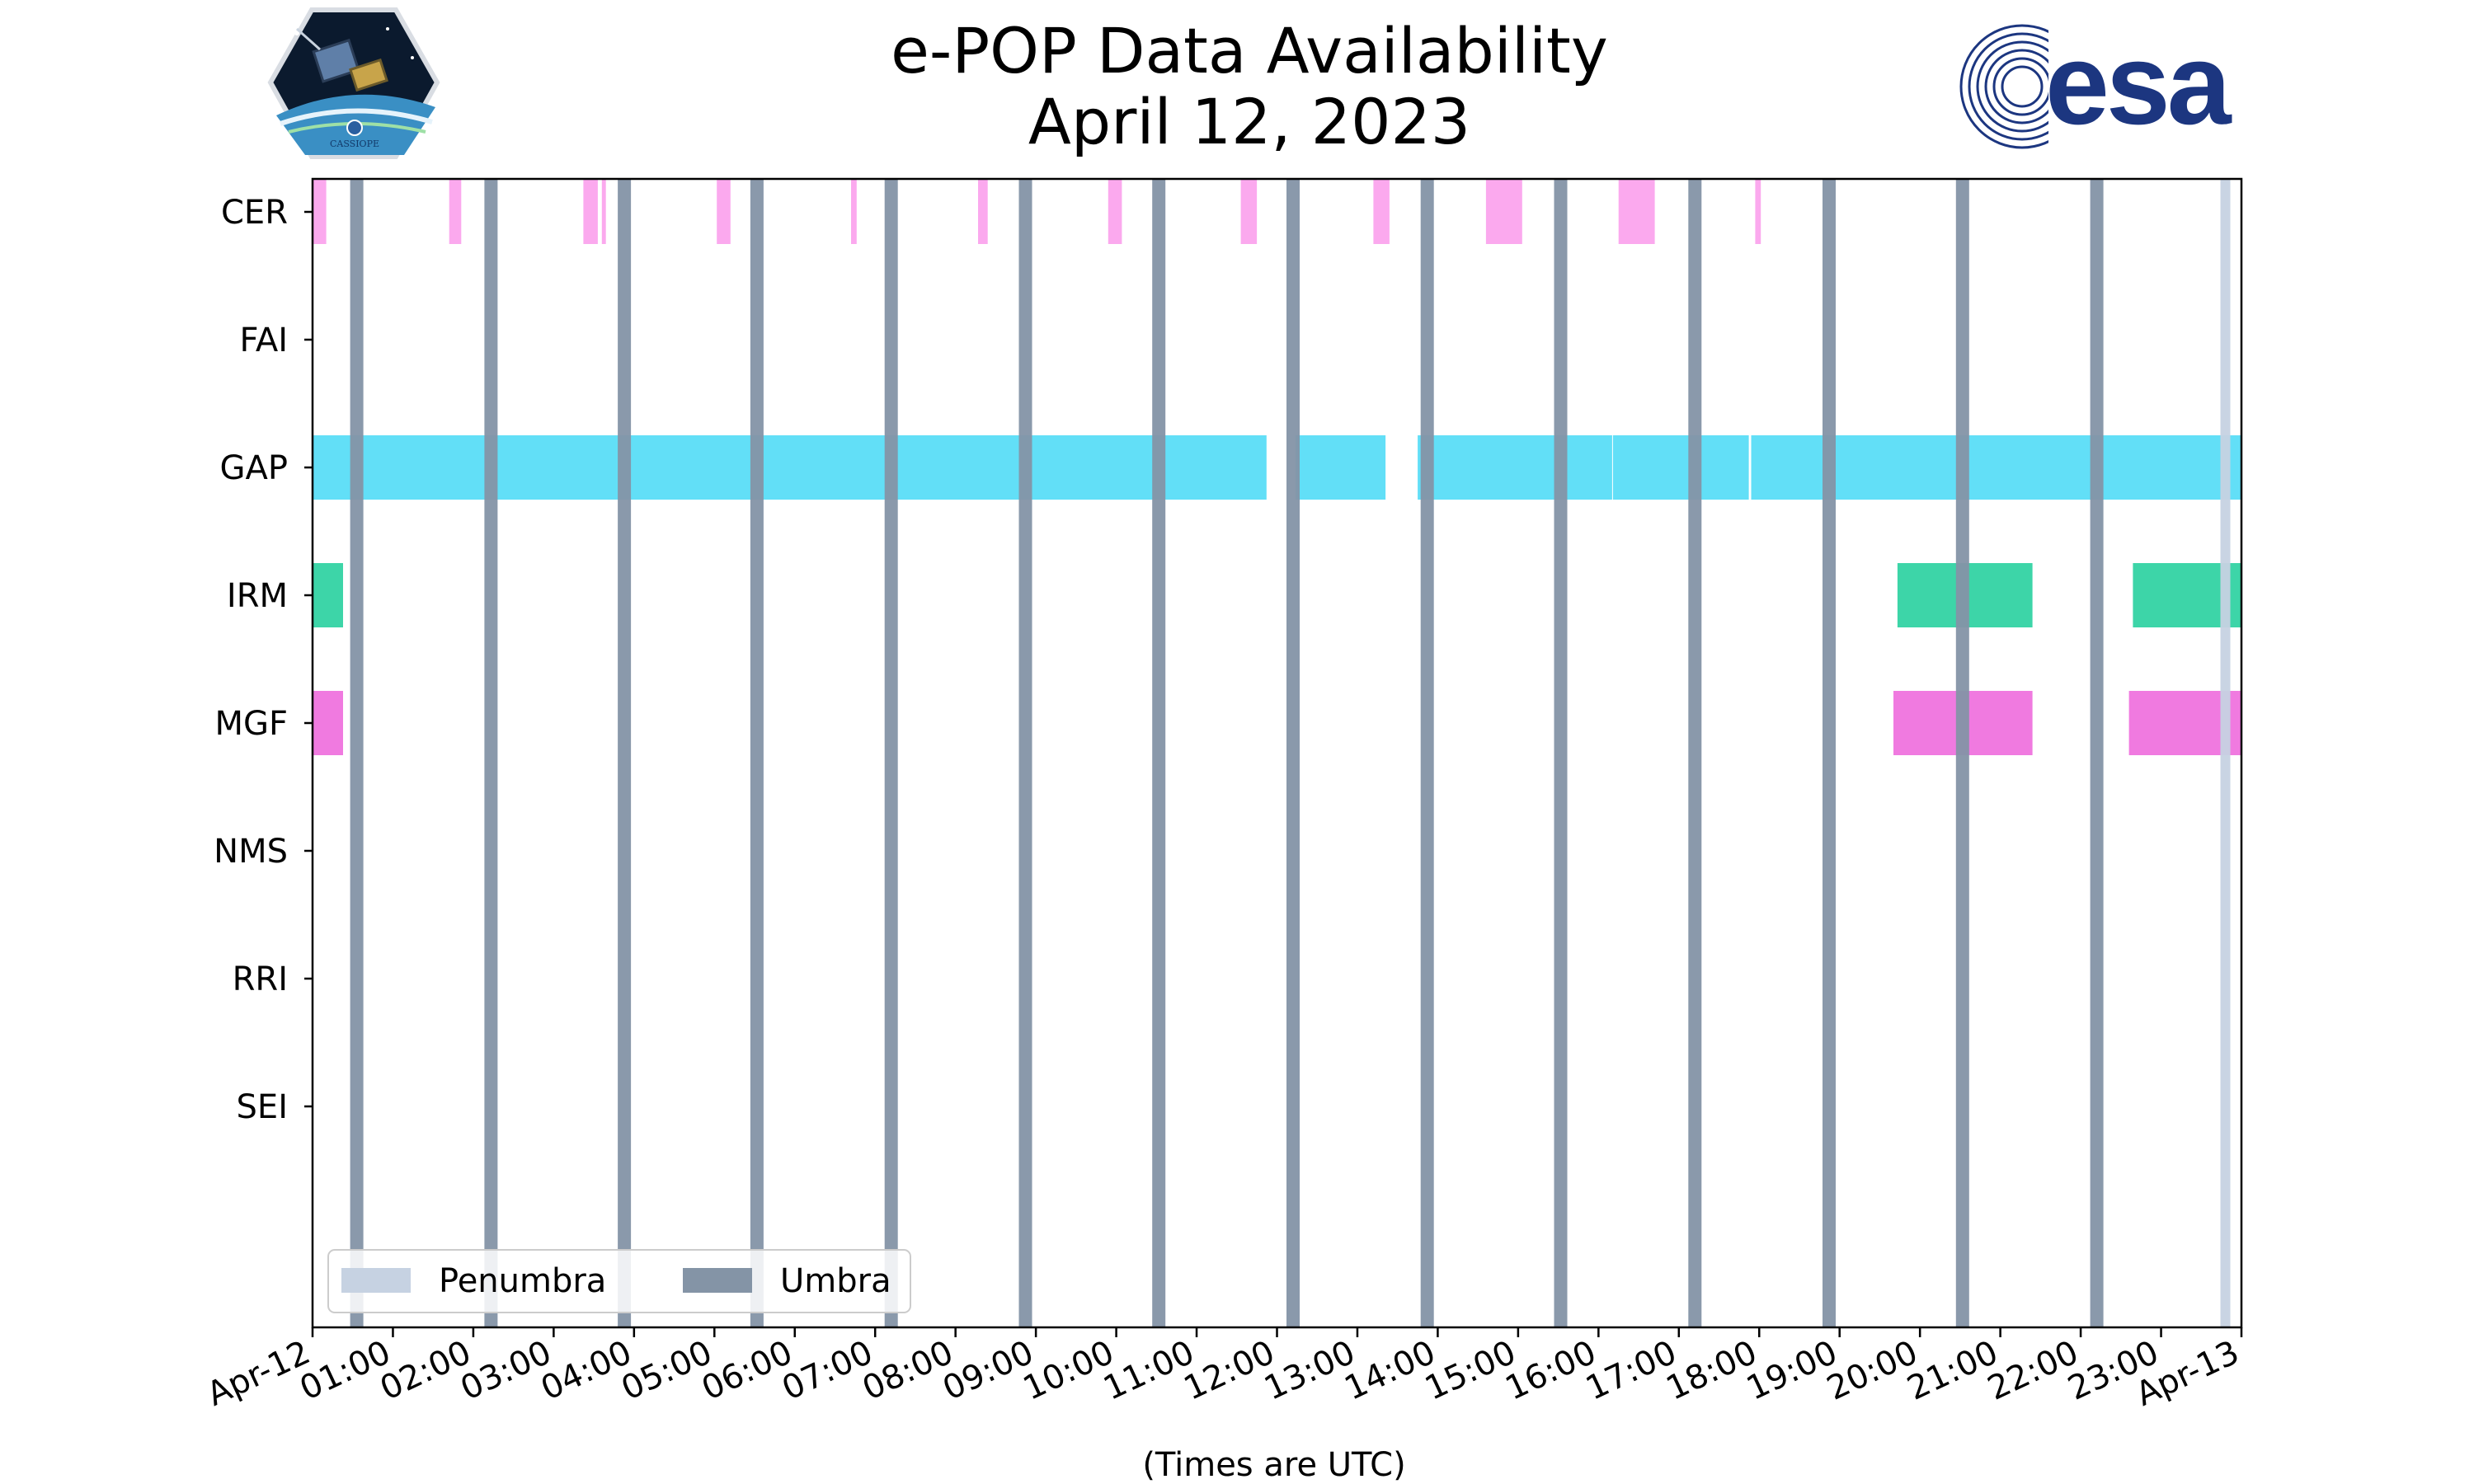 The height and width of the screenshot is (1484, 2474). What do you see at coordinates (522, 1281) in the screenshot?
I see `legend-label-penumbra: Penumbra` at bounding box center [522, 1281].